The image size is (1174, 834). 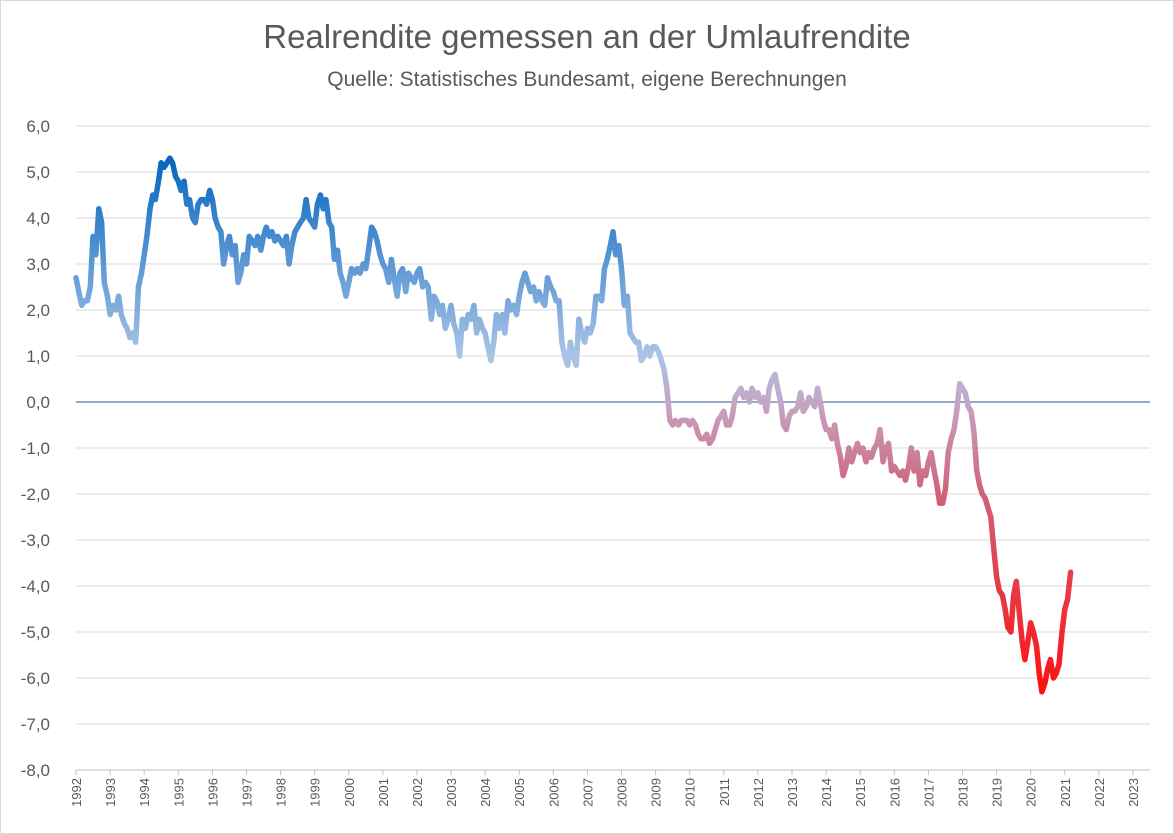 I want to click on x-tick-label: 2010, so click(x=690, y=792).